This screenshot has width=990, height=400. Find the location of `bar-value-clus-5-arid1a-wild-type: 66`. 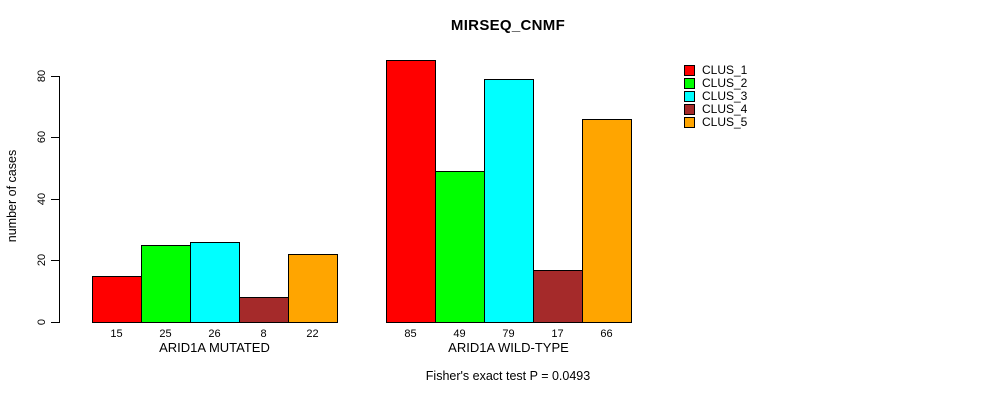

bar-value-clus-5-arid1a-wild-type: 66 is located at coordinates (606, 334).